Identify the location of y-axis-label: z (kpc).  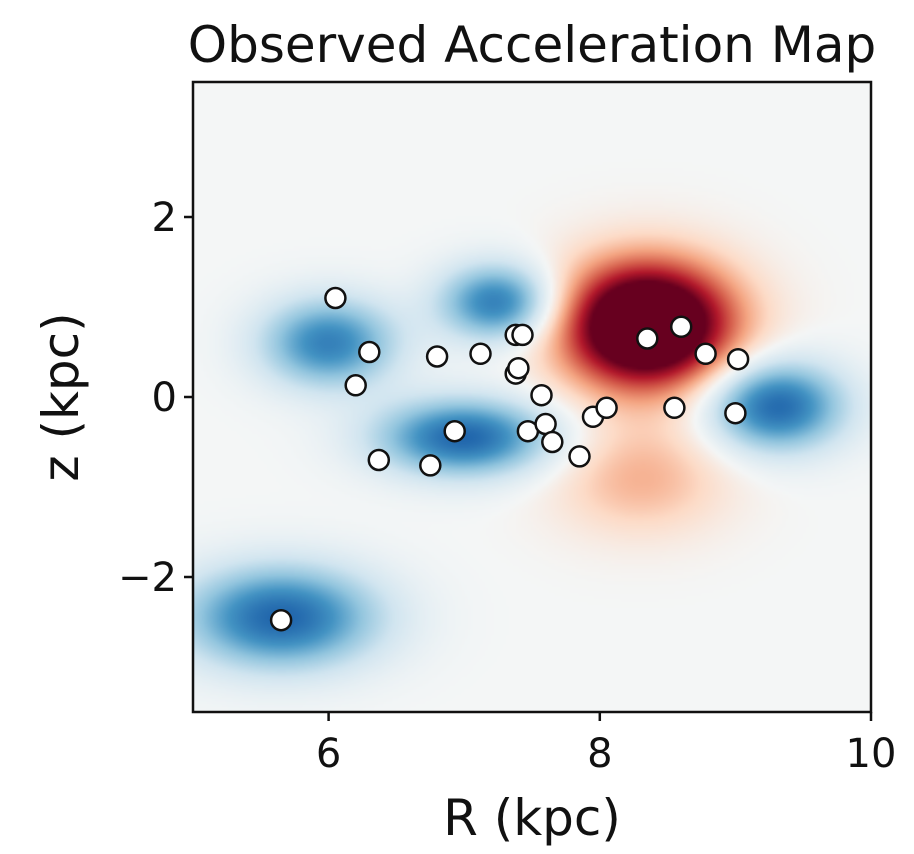
(61, 396).